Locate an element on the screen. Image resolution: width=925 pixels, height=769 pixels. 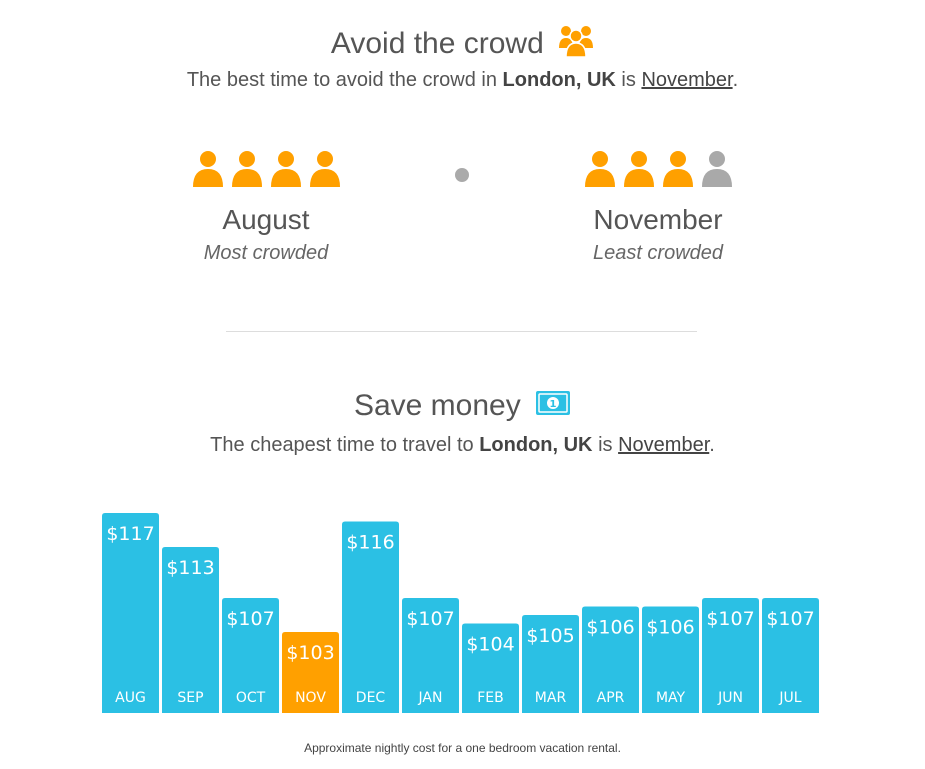
bar-jul is located at coordinates (790, 655).